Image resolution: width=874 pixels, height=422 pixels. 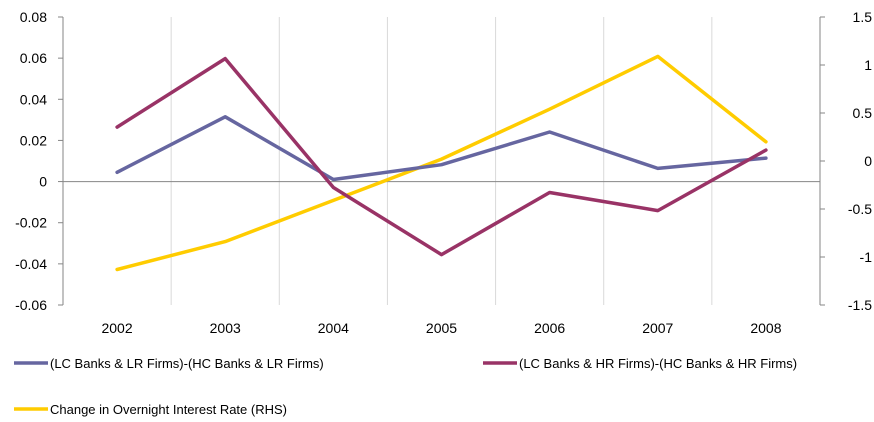 What do you see at coordinates (43, 182) in the screenshot?
I see `left-tick-label: 0` at bounding box center [43, 182].